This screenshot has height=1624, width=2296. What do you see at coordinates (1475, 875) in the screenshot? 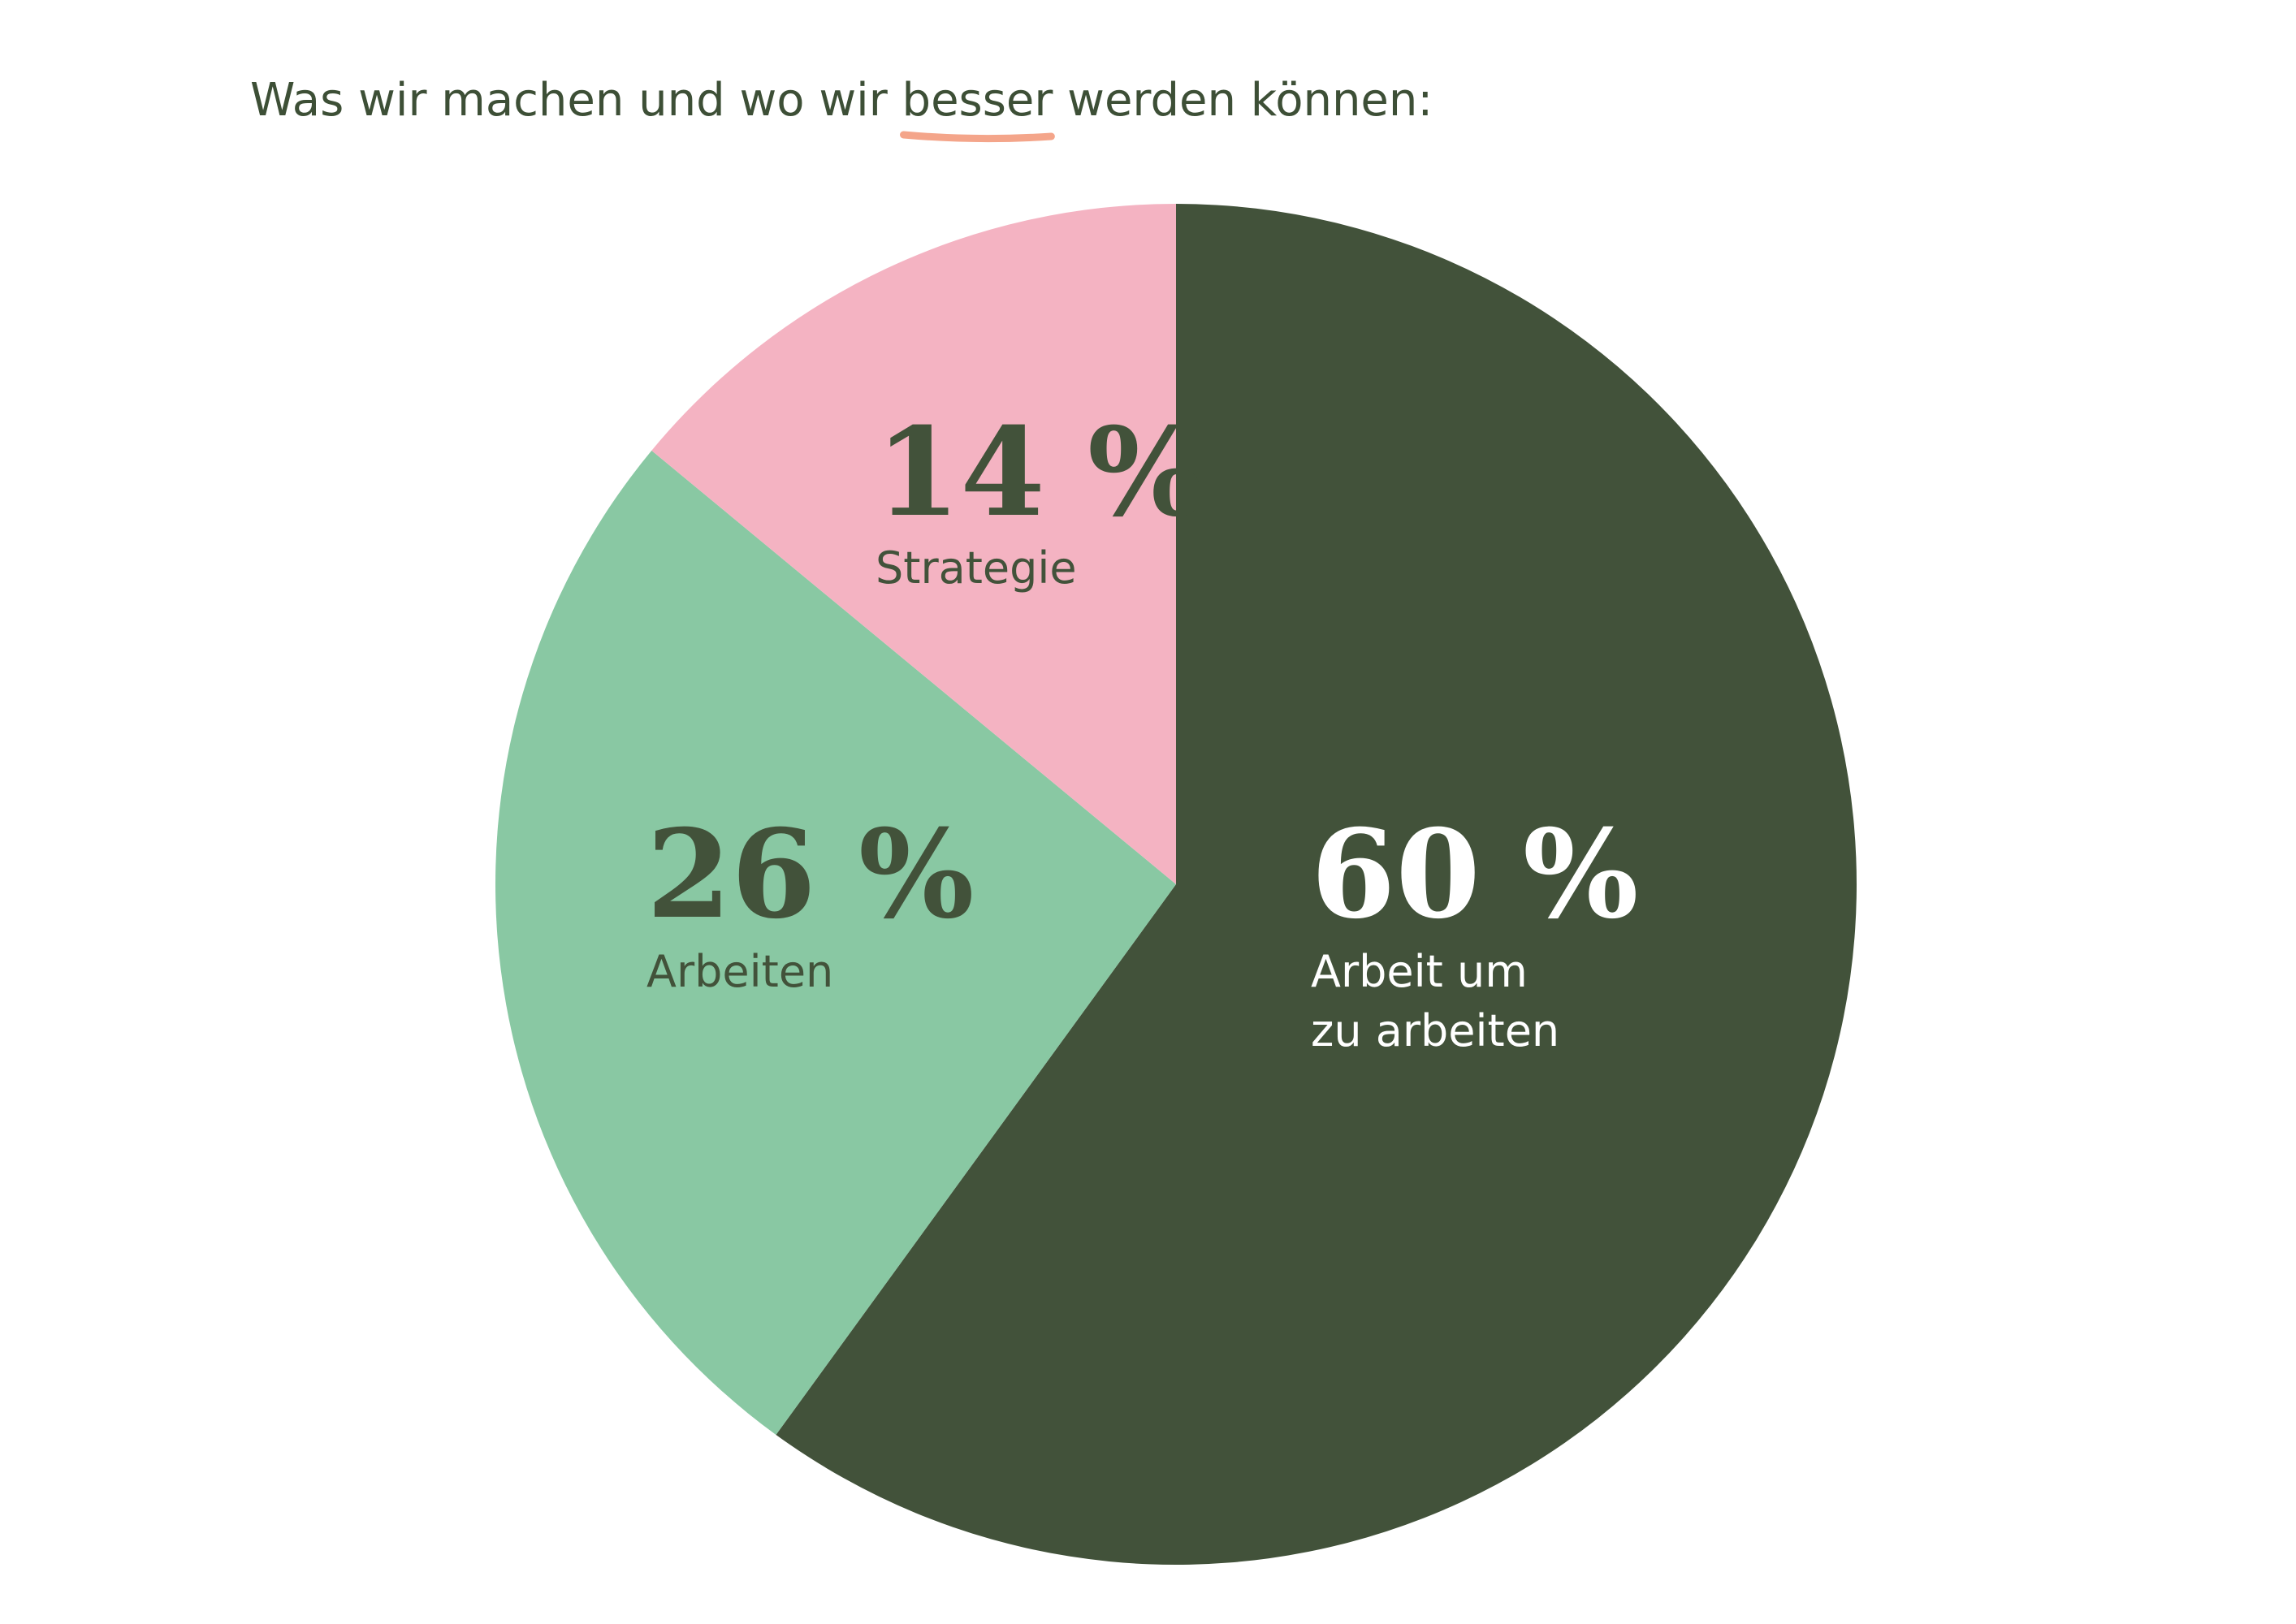
I see `value-label: 60 %` at bounding box center [1475, 875].